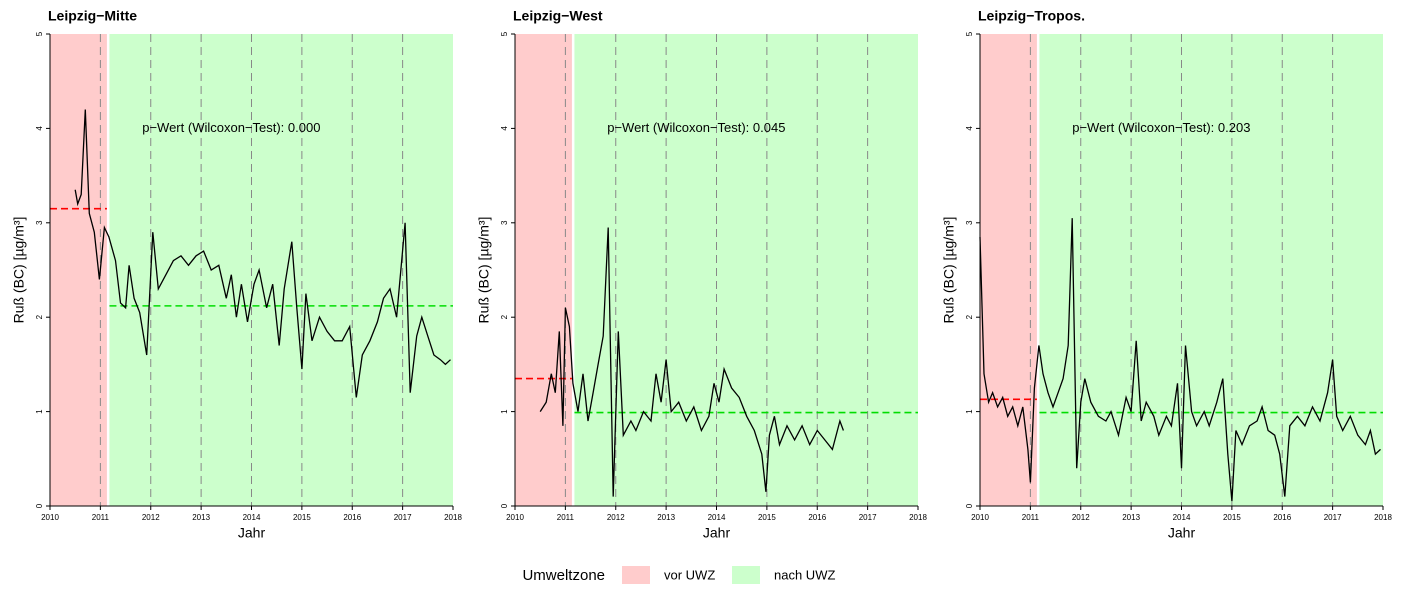 Image resolution: width=1408 pixels, height=589 pixels. I want to click on legend-title: Umweltzone, so click(563, 575).